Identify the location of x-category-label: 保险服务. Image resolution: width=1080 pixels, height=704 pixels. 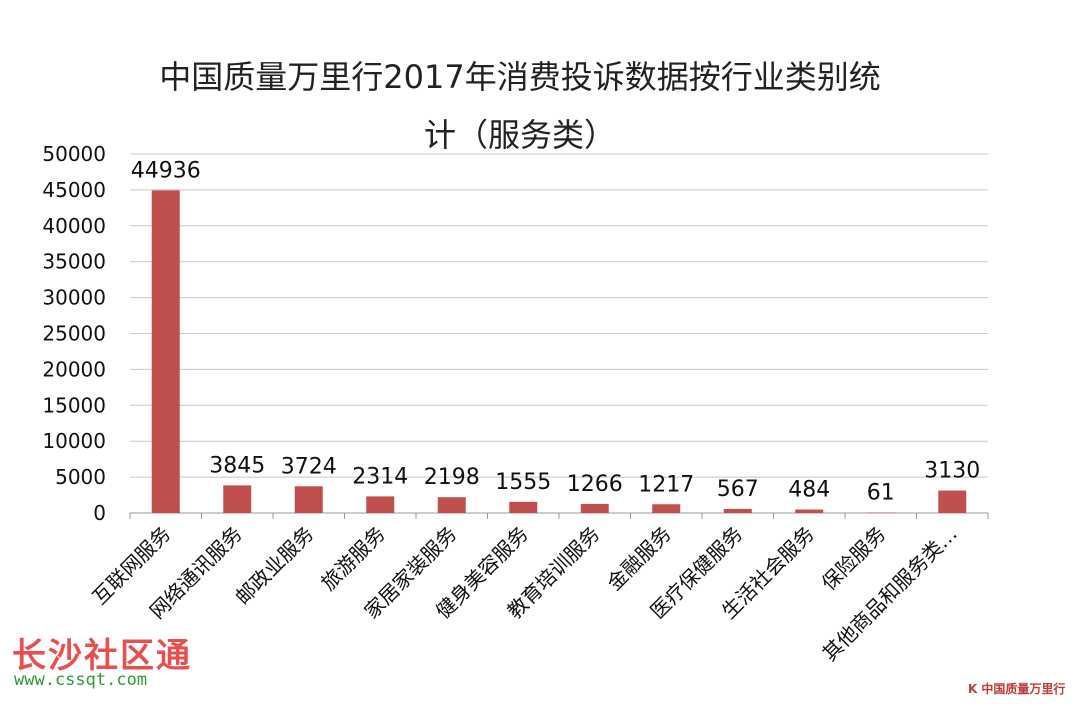
(854, 559).